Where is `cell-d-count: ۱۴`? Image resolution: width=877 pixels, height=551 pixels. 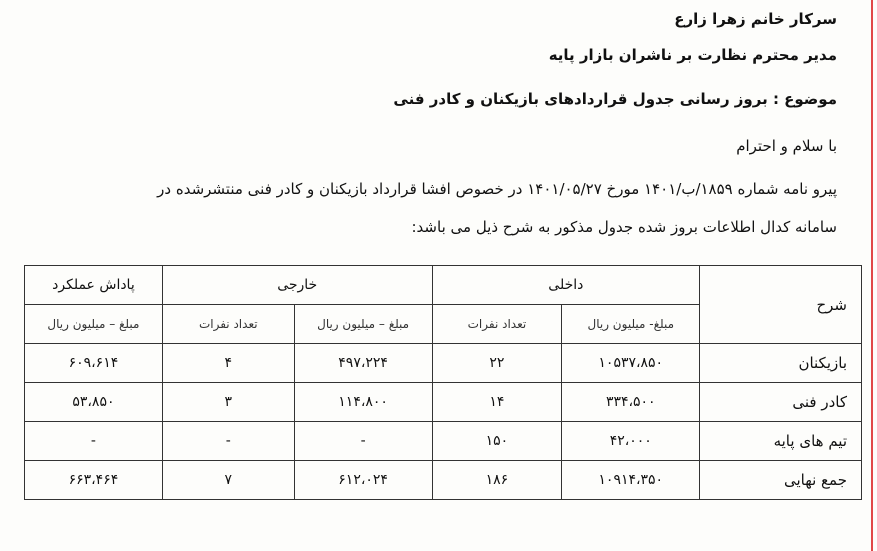
cell-d-count: ۱۴ is located at coordinates (497, 402).